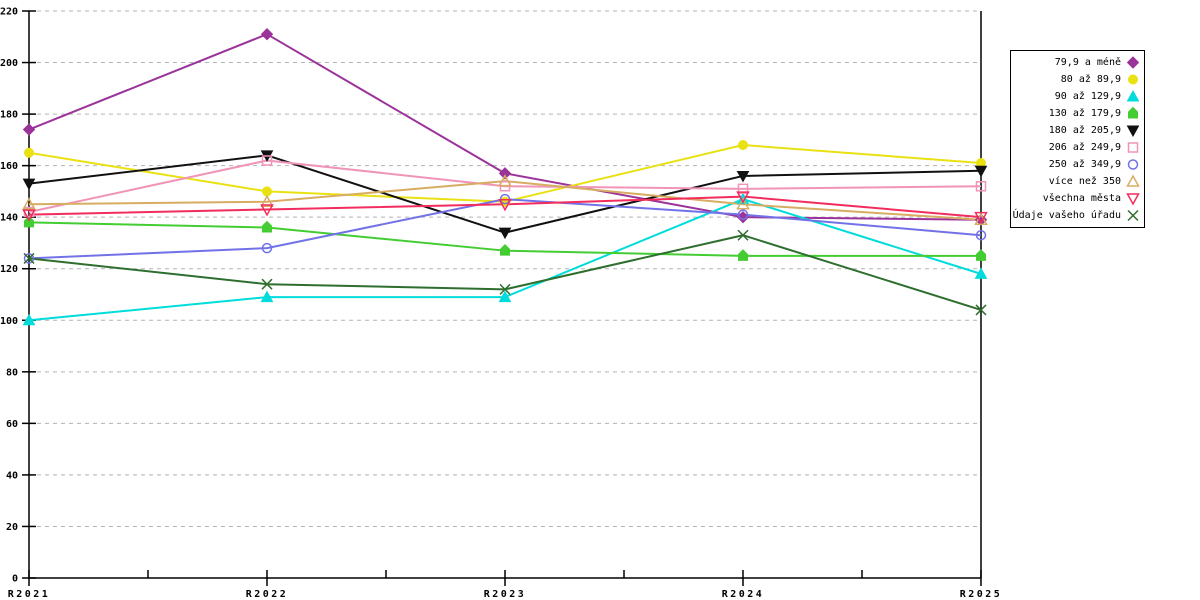 This screenshot has height=600, width=1200. I want to click on y-tick-label: 220, so click(9, 12).